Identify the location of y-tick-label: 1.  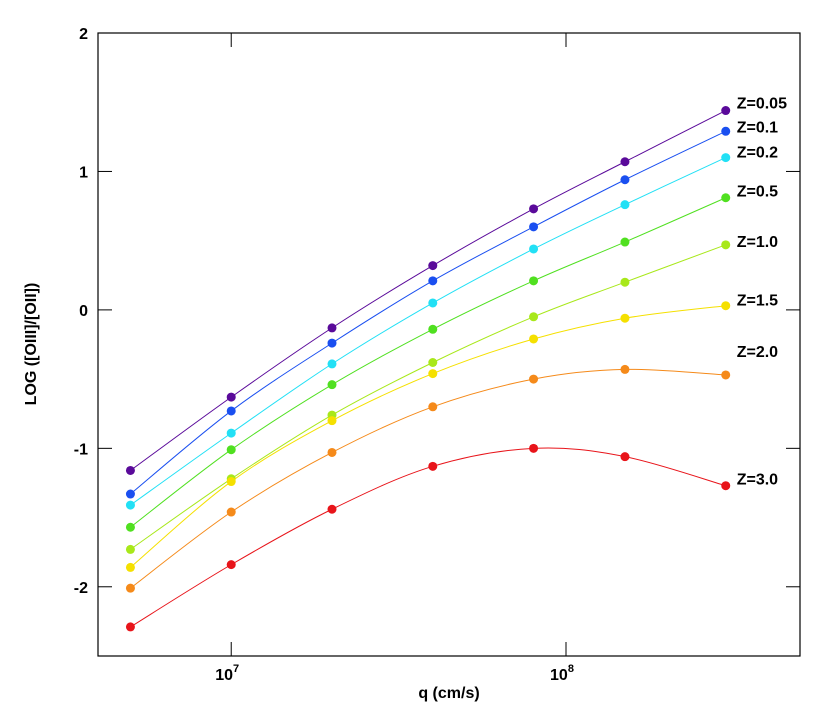
(83, 172).